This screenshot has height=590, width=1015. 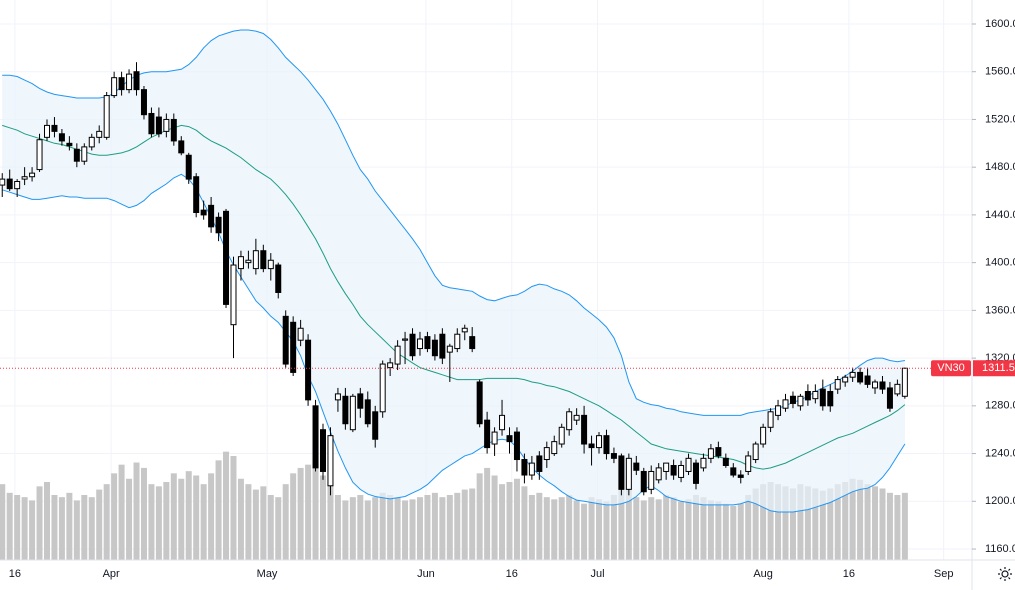 I want to click on last-price-label: 1311.5, so click(x=998, y=368).